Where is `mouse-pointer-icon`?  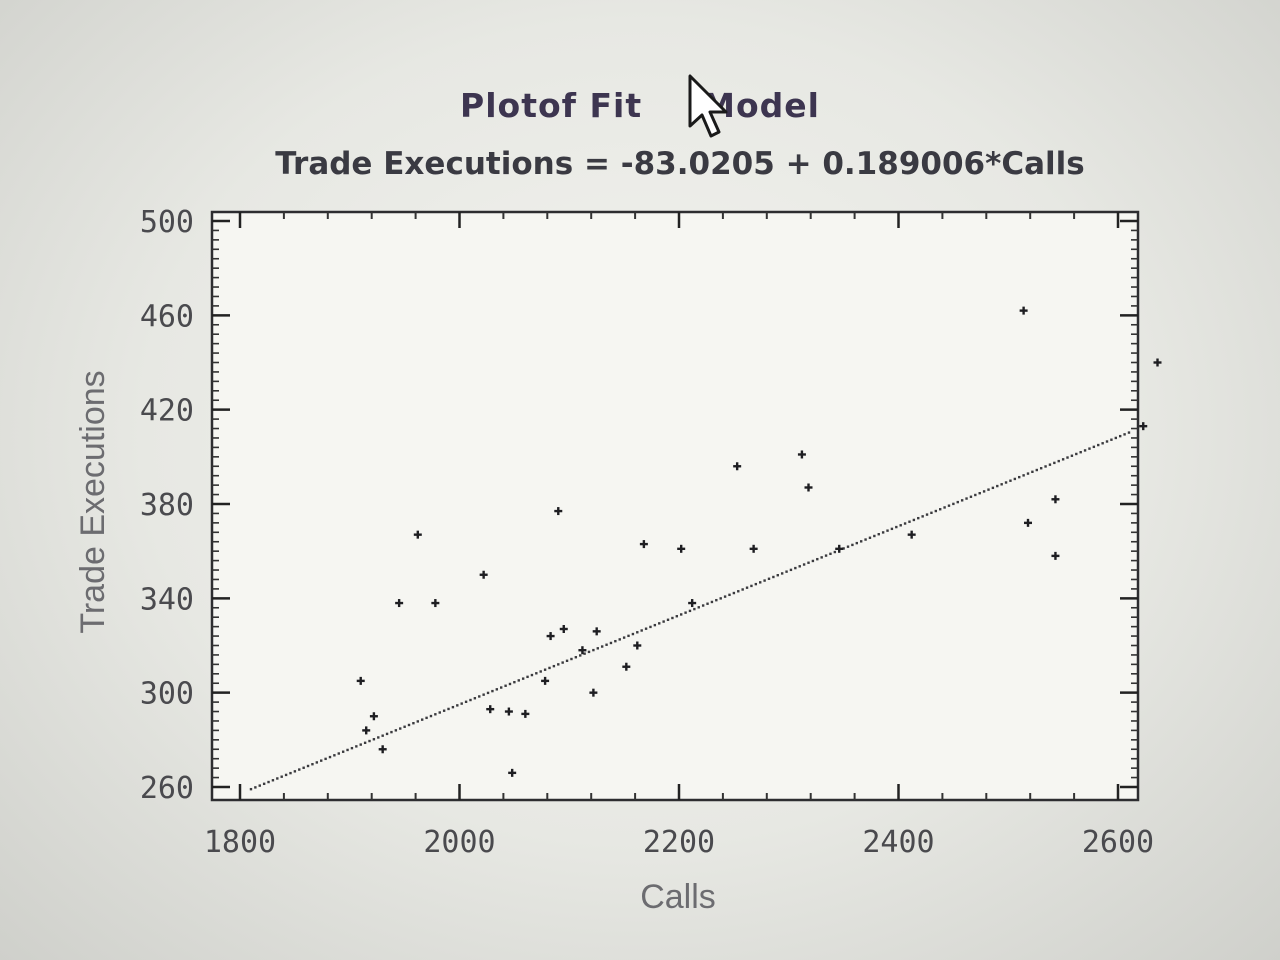 mouse-pointer-icon is located at coordinates (708, 106).